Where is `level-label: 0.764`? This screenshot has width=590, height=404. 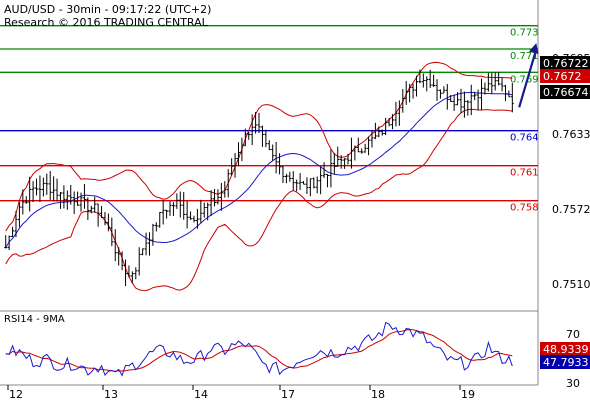 level-label: 0.764 is located at coordinates (524, 138).